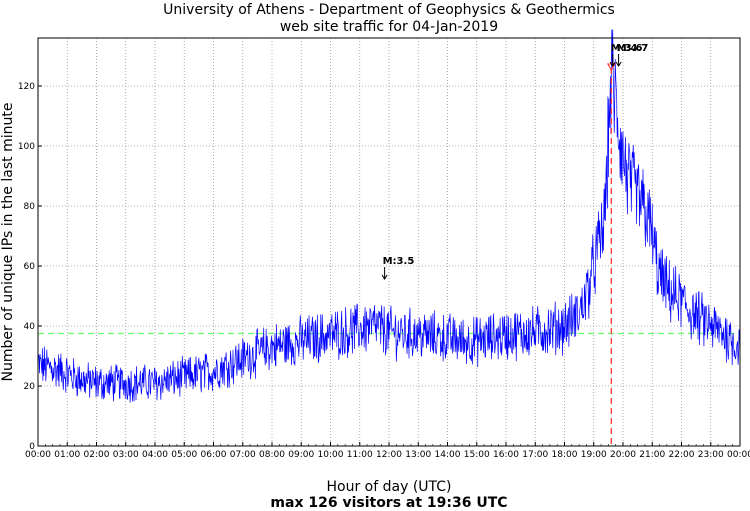  What do you see at coordinates (594, 455) in the screenshot?
I see `x-tick-label: 19:00` at bounding box center [594, 455].